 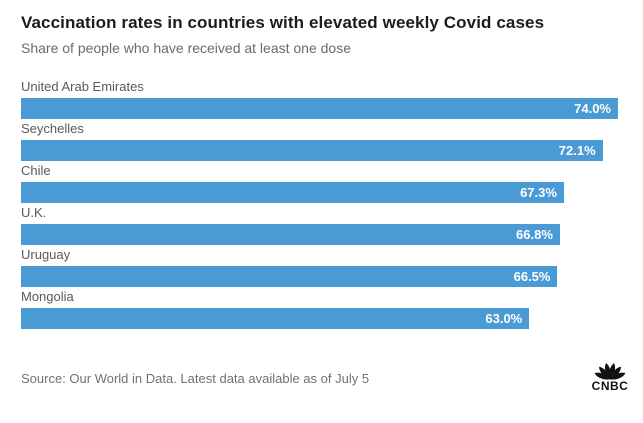 I want to click on bar-label: Uruguay, so click(x=46, y=254).